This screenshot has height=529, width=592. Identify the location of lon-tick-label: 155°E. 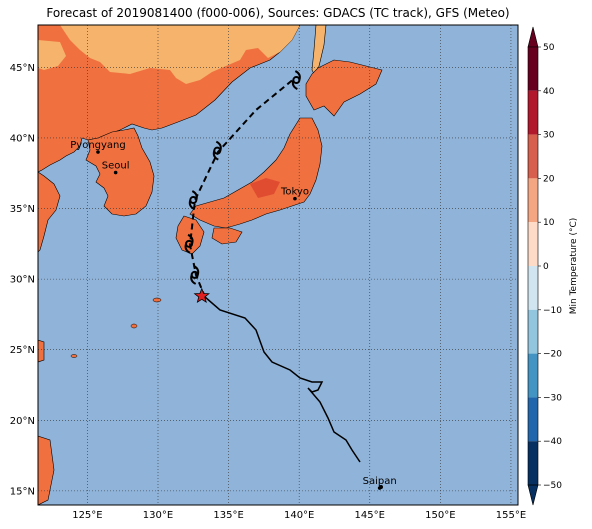
(511, 515).